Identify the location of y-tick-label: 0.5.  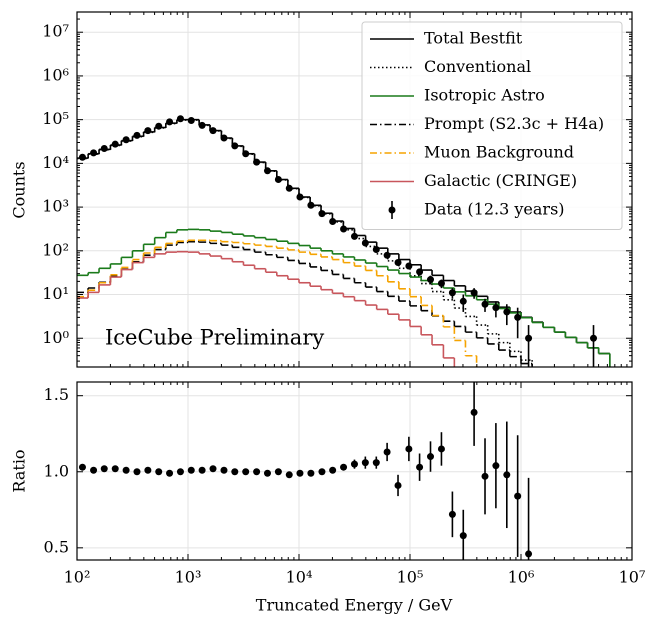
(56, 546).